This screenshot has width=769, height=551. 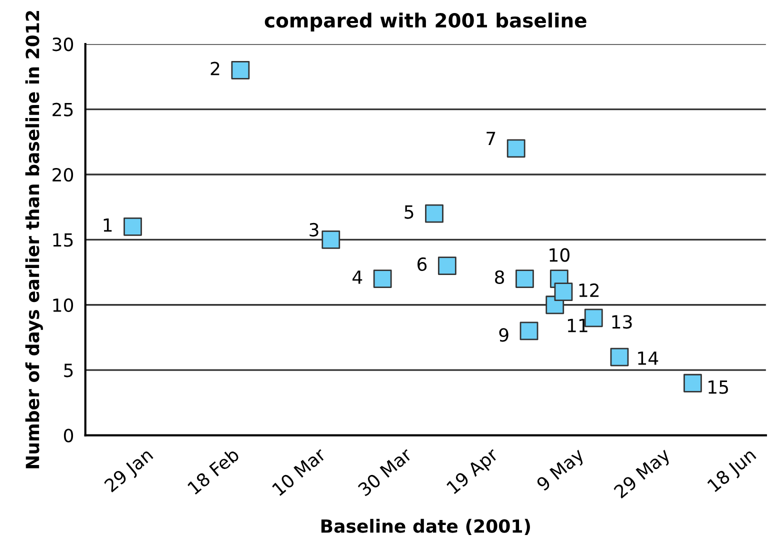 I want to click on y-tick-label: 10, so click(x=63, y=305).